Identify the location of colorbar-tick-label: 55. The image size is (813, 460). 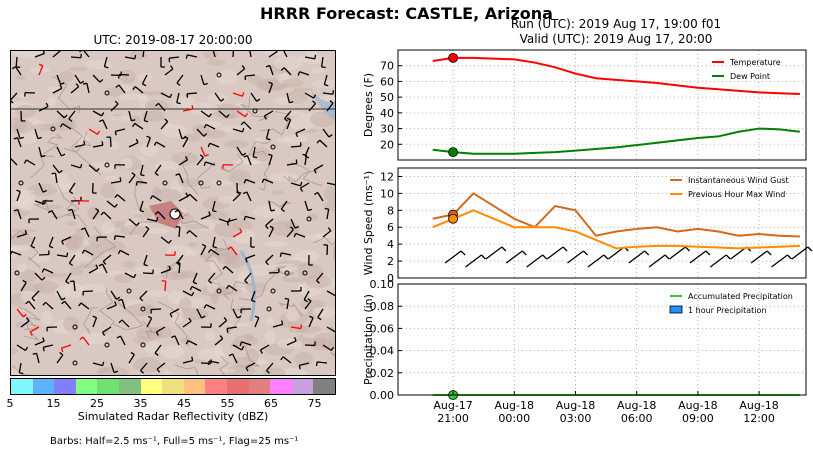
(227, 403).